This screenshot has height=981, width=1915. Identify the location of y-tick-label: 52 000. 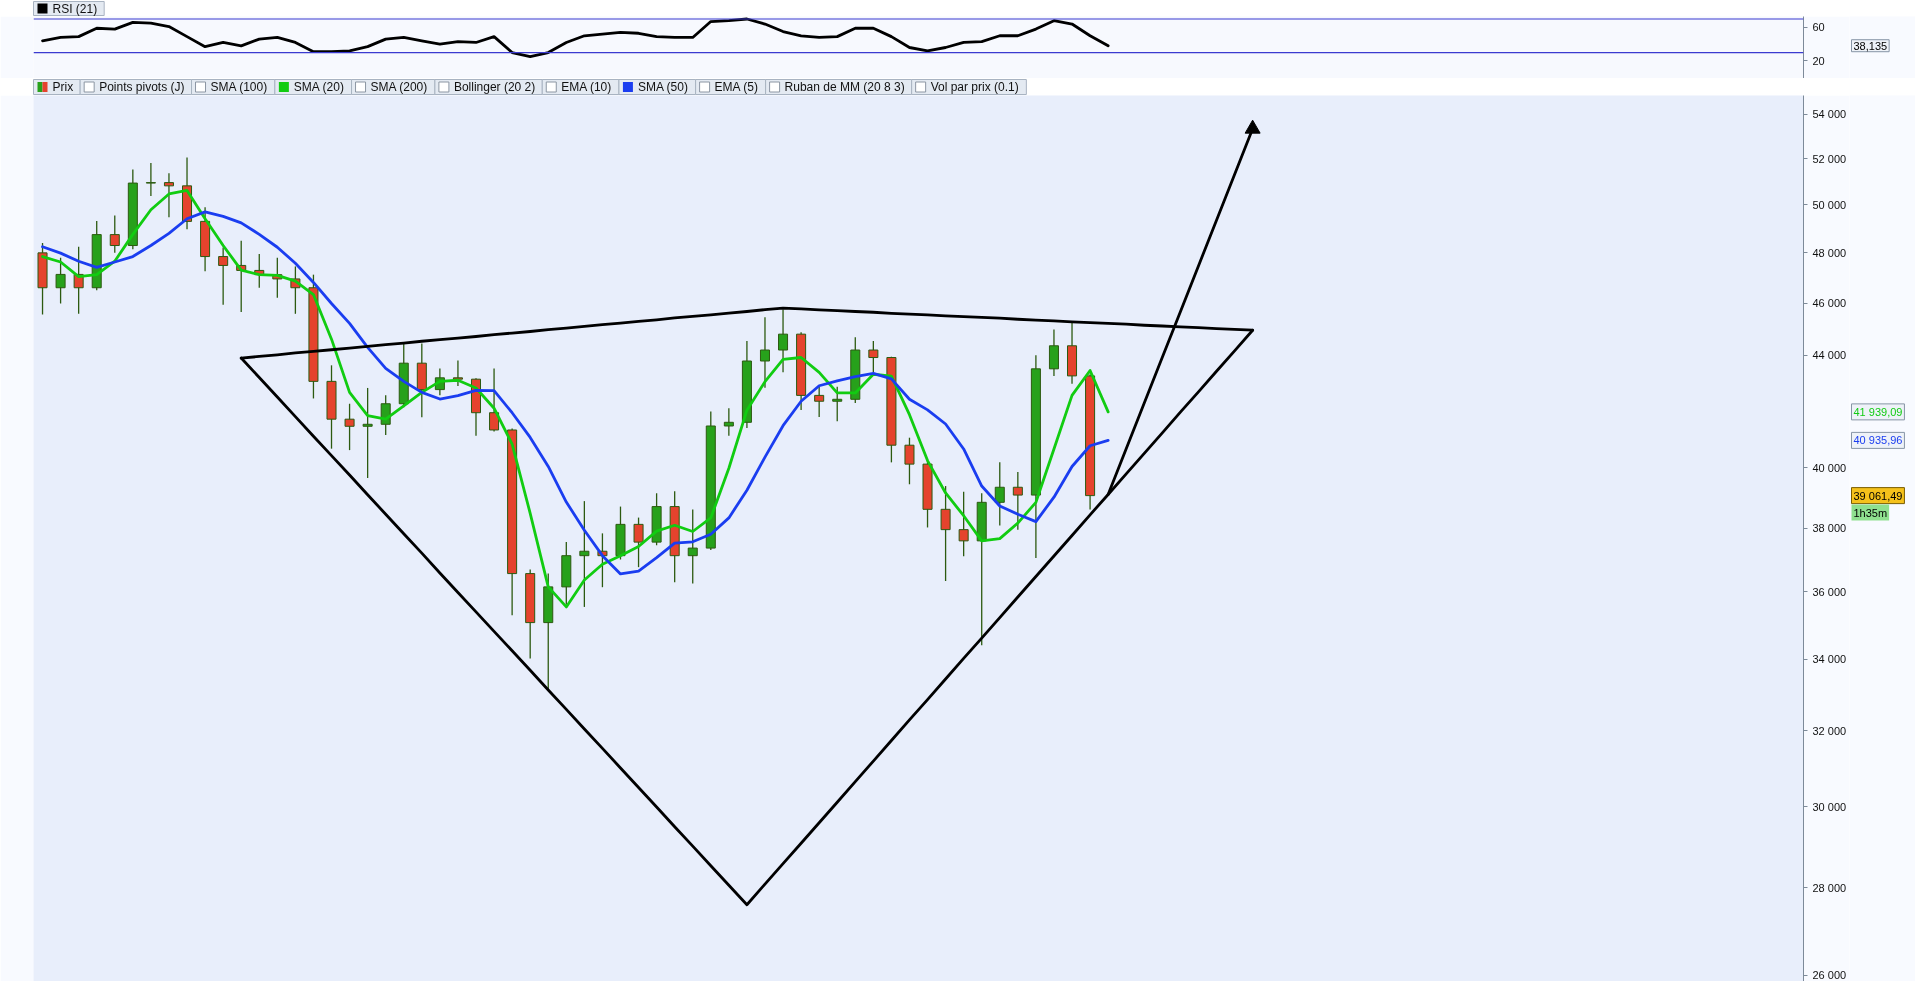
(1829, 158).